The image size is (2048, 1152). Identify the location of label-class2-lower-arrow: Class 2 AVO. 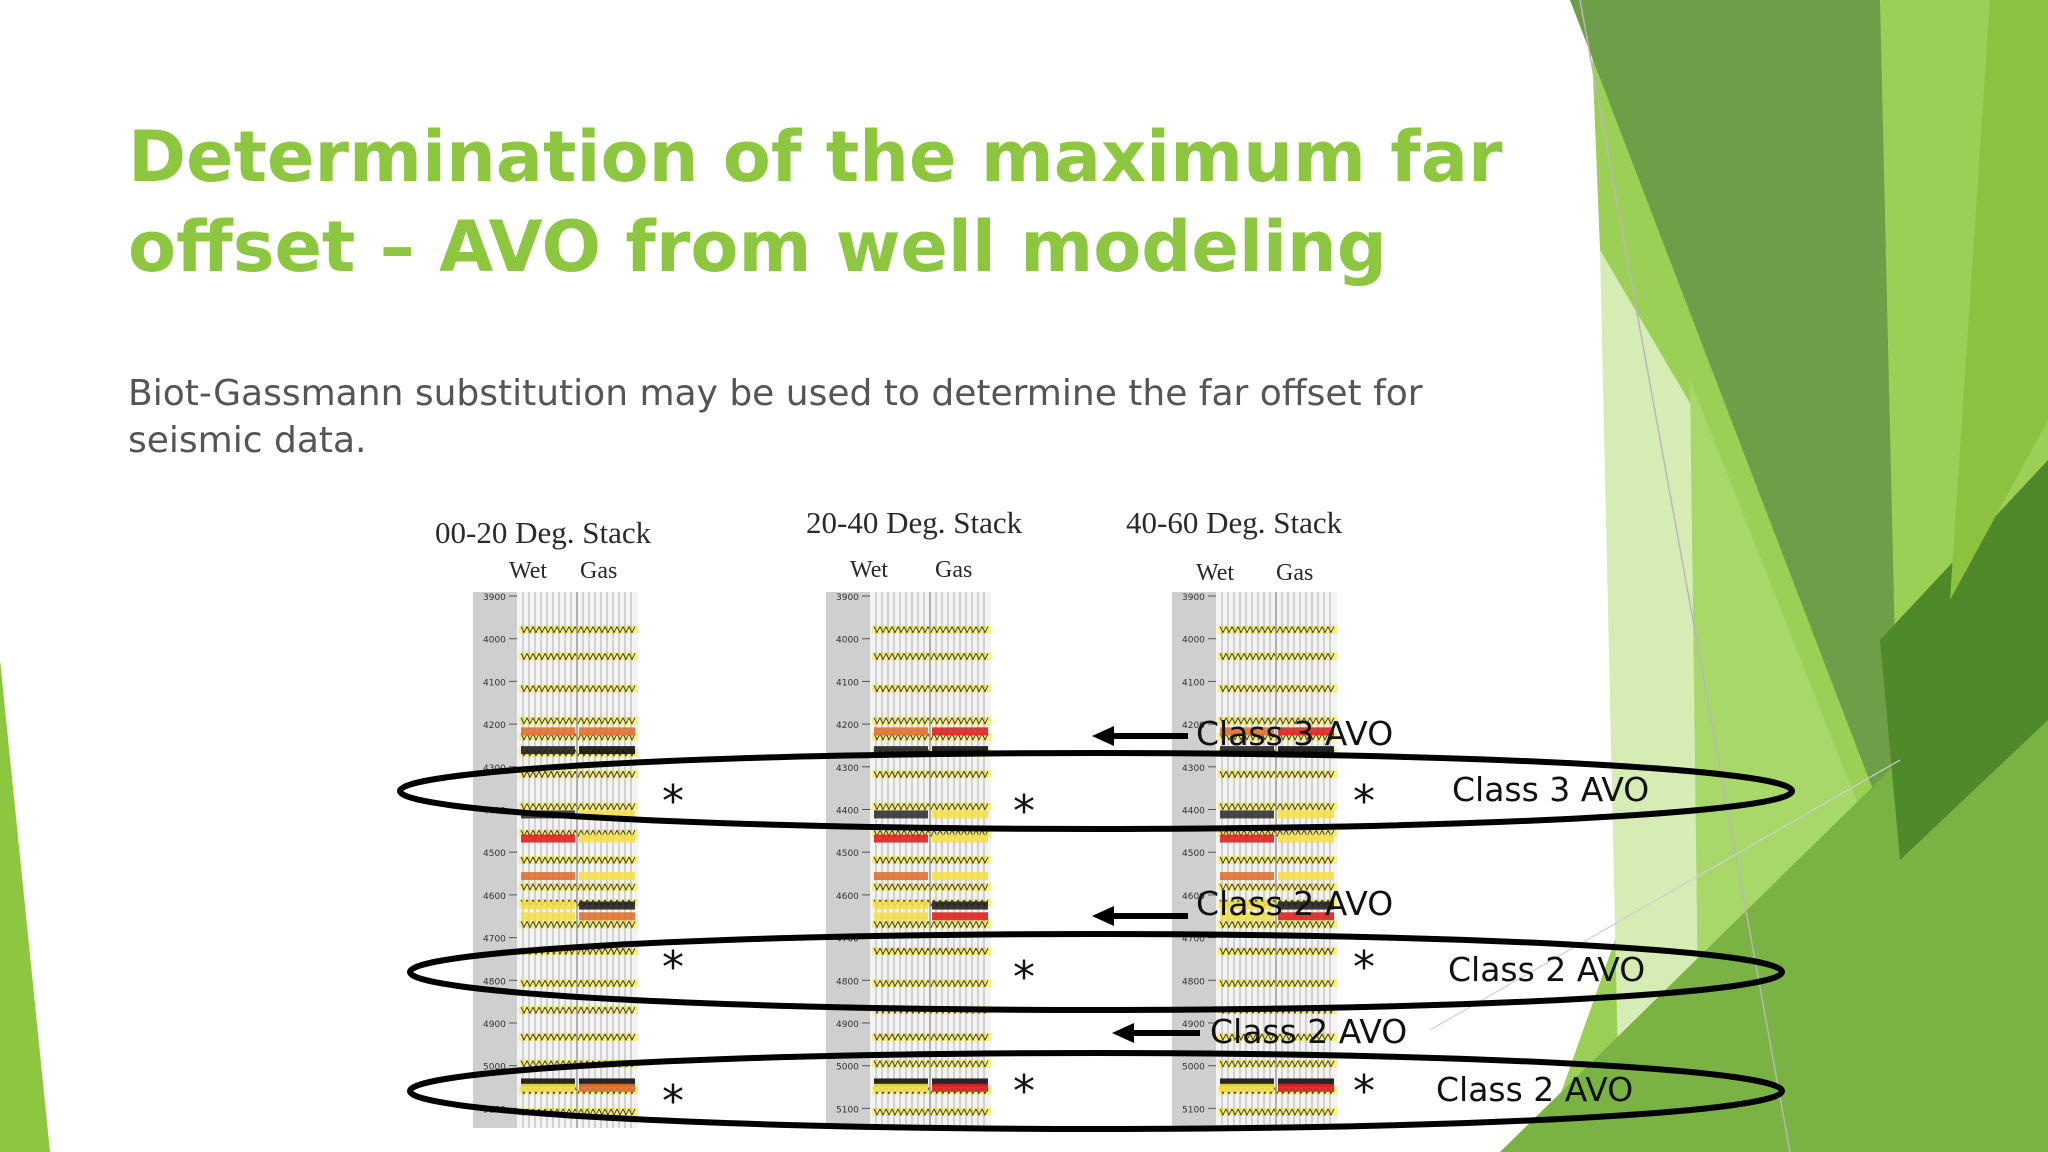
(1309, 1031).